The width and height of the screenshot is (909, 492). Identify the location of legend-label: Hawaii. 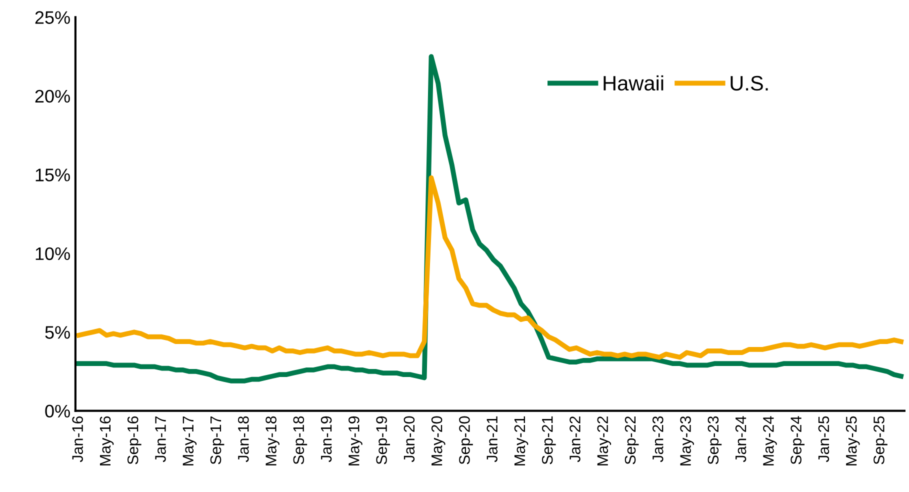
(634, 83).